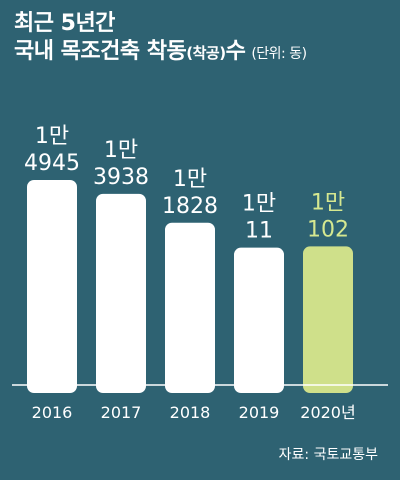 This screenshot has width=400, height=480. I want to click on value-label-2018-line-2: 1828, so click(190, 206).